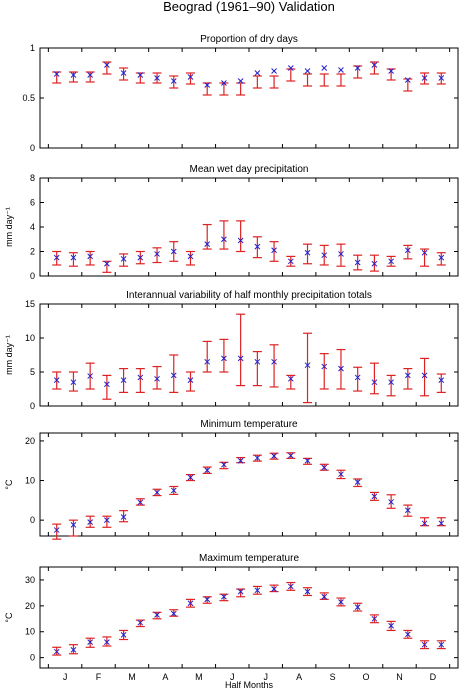 The image size is (463, 691). Describe the element at coordinates (32, 48) in the screenshot. I see `y-tick-label: 1` at that location.